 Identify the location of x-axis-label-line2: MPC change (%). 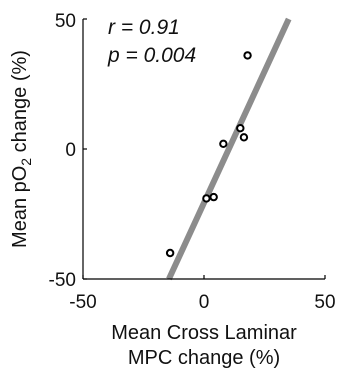
(204, 358).